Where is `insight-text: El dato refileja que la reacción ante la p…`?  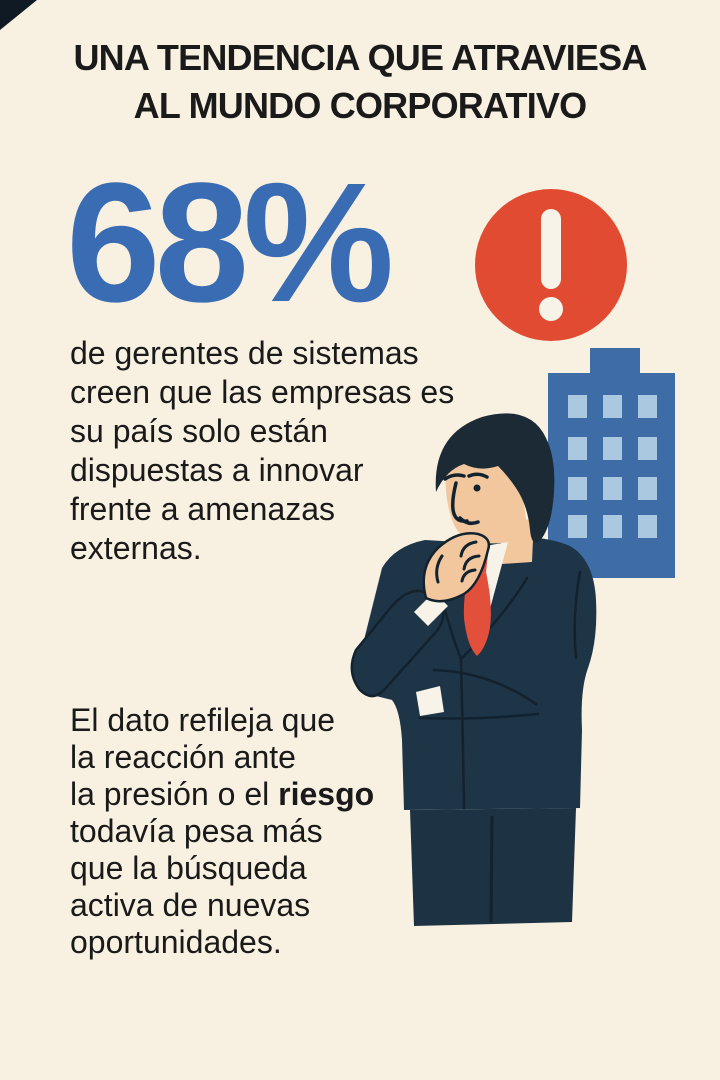
insight-text: El dato refileja que la reacción ante la p… is located at coordinates (222, 831).